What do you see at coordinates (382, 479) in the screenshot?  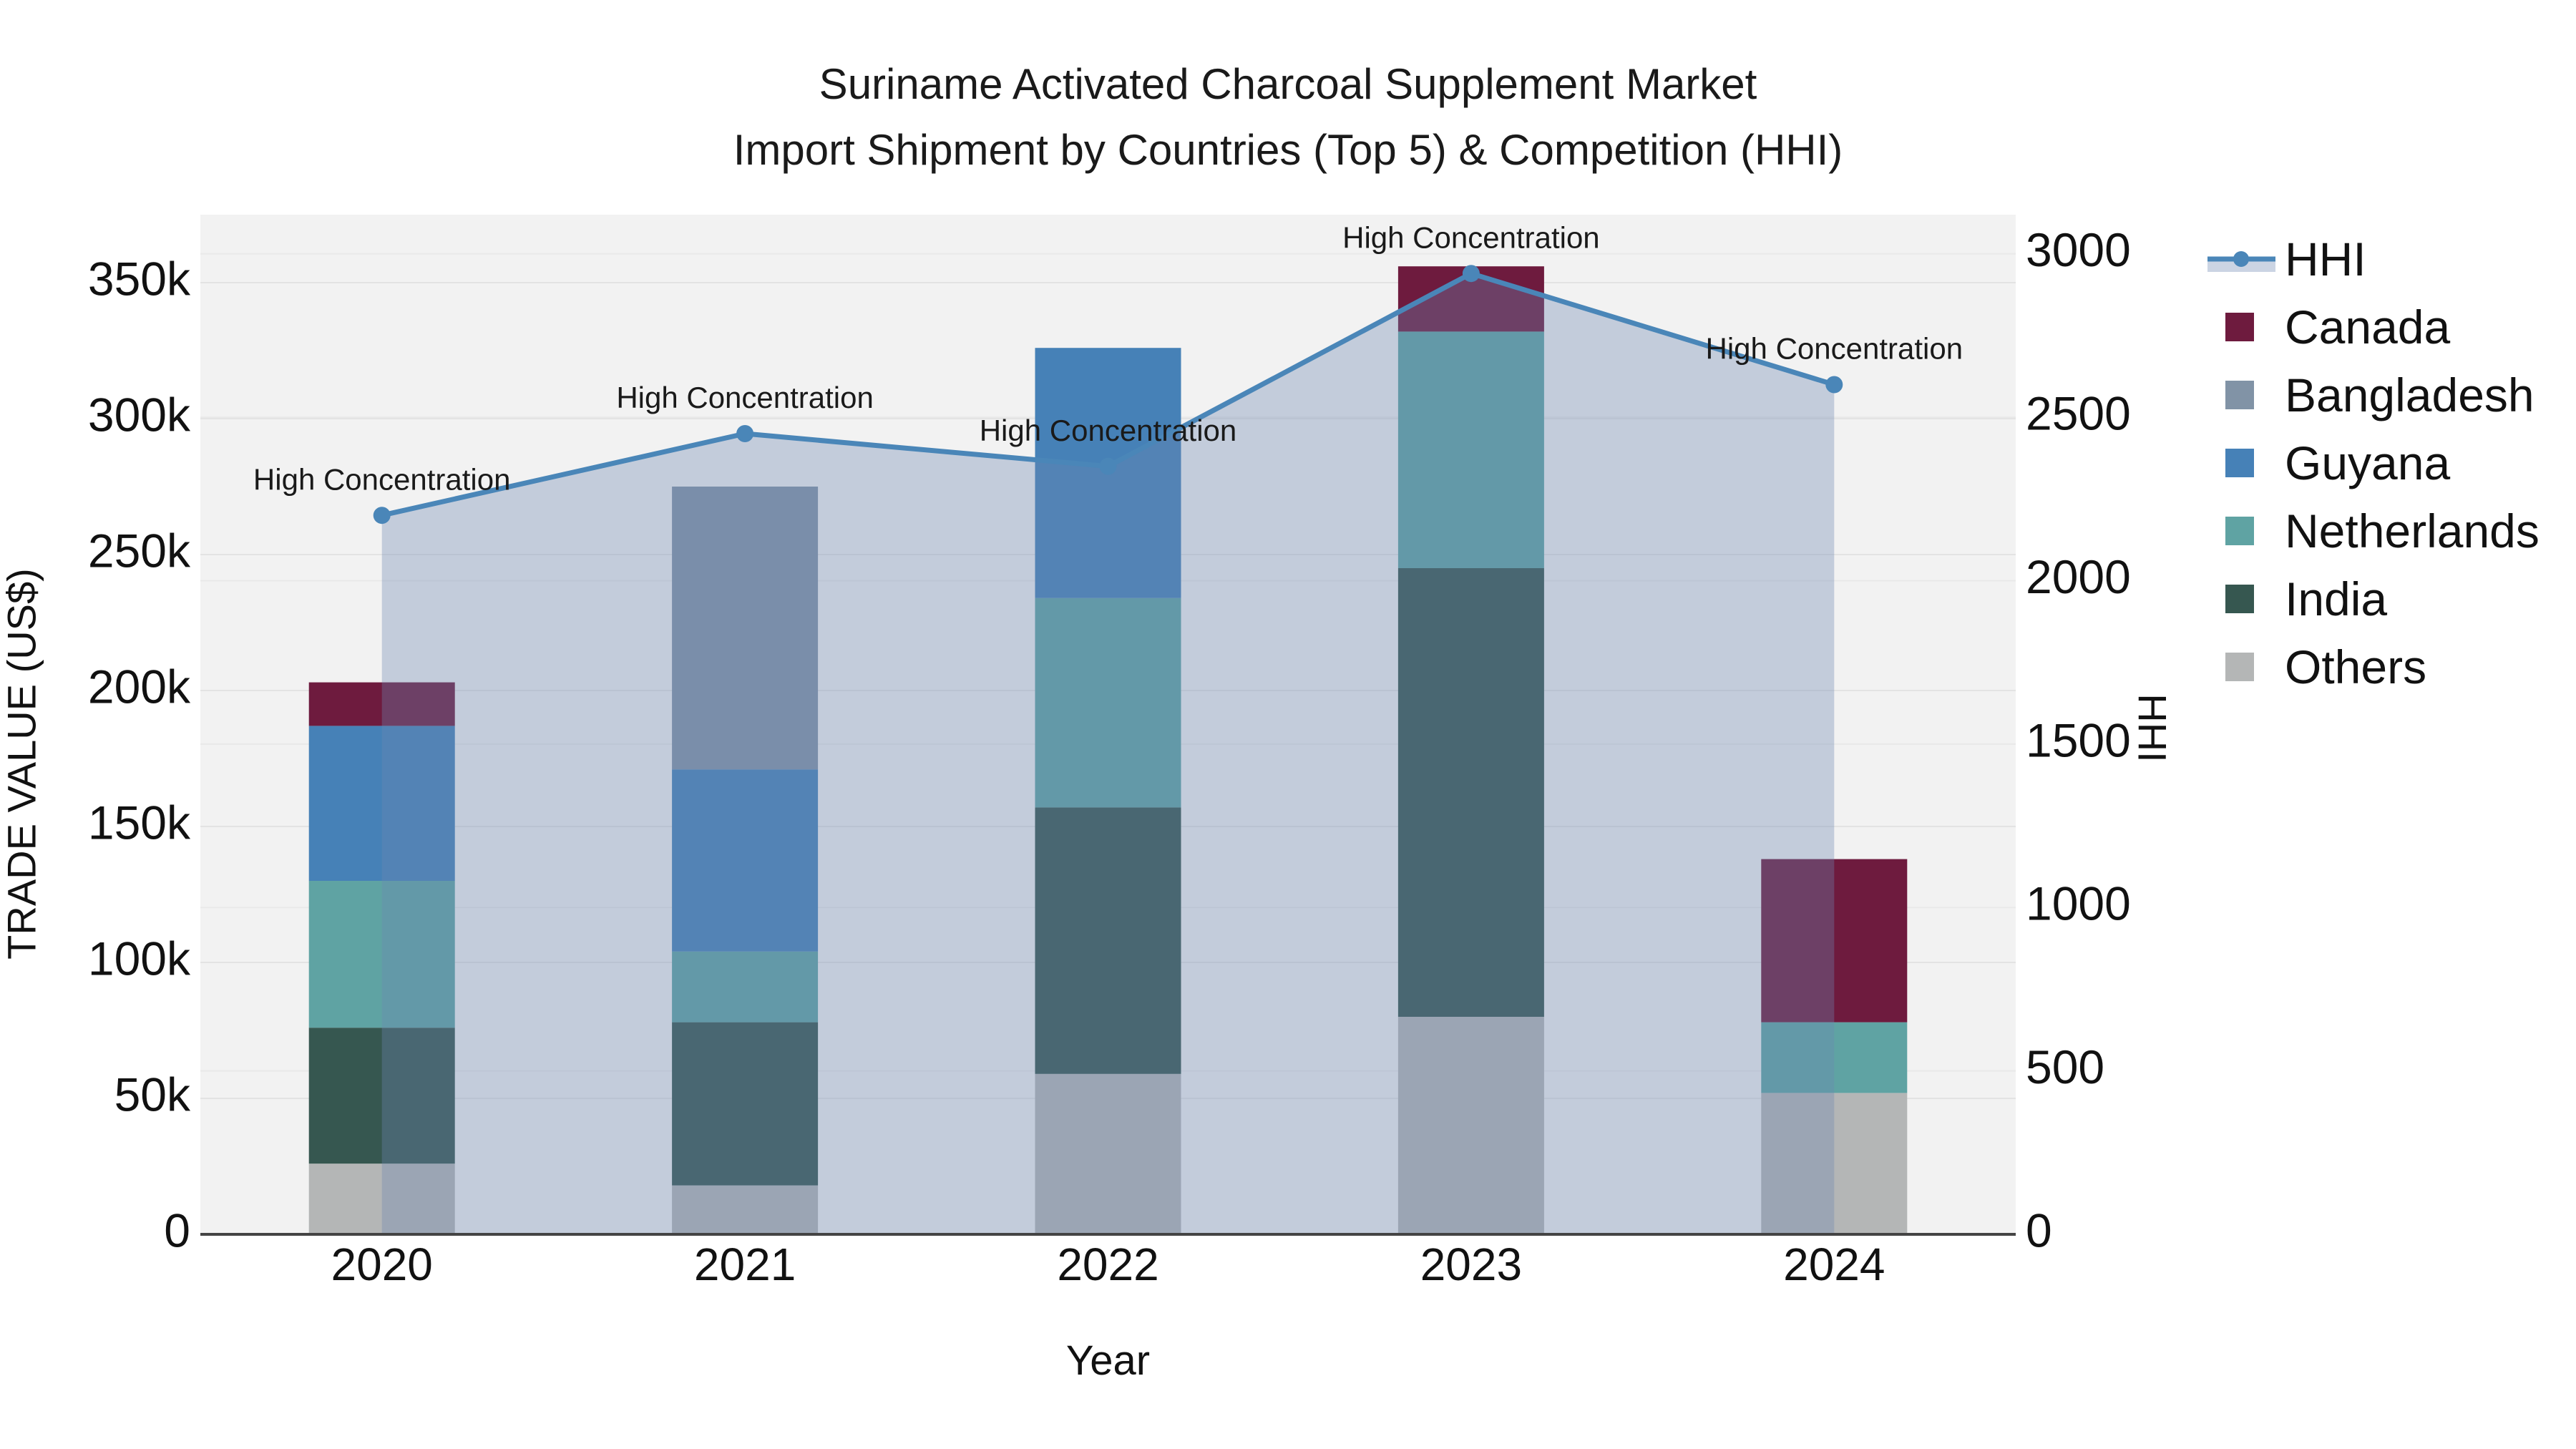 I see `annotation-2020: High Concentration` at bounding box center [382, 479].